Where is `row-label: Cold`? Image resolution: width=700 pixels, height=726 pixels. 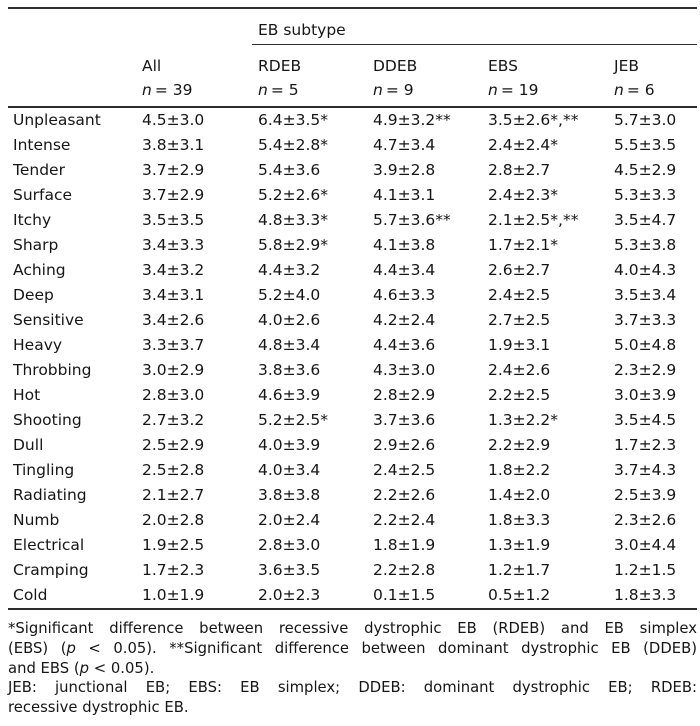 row-label: Cold is located at coordinates (30, 595).